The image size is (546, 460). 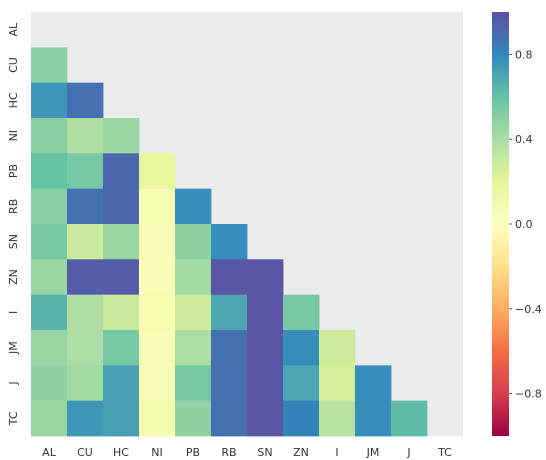 What do you see at coordinates (121, 348) in the screenshot?
I see `heatmap-cell-JM-HC` at bounding box center [121, 348].